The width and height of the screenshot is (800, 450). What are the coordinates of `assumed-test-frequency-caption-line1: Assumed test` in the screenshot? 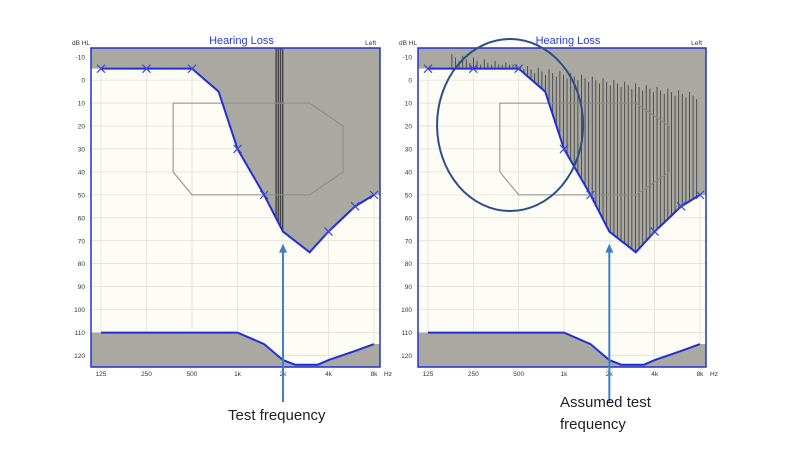 It's located at (605, 402).